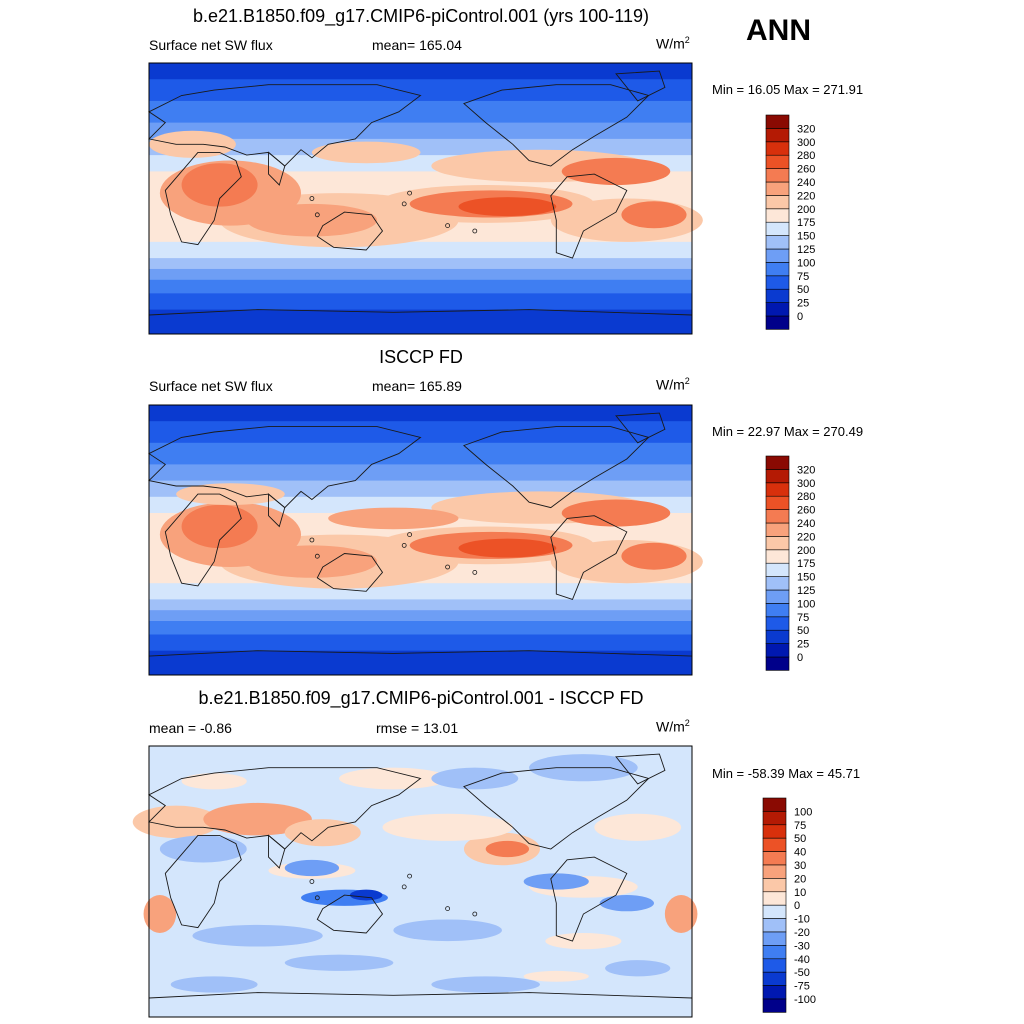  Describe the element at coordinates (803, 277) in the screenshot. I see `colorbar-tick-label: 75` at that location.